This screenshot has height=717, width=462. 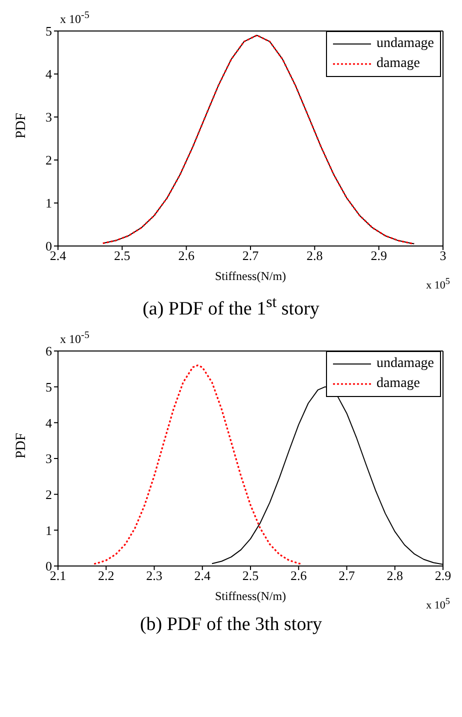 What do you see at coordinates (154, 576) in the screenshot?
I see `x-tick-label: 2.3` at bounding box center [154, 576].